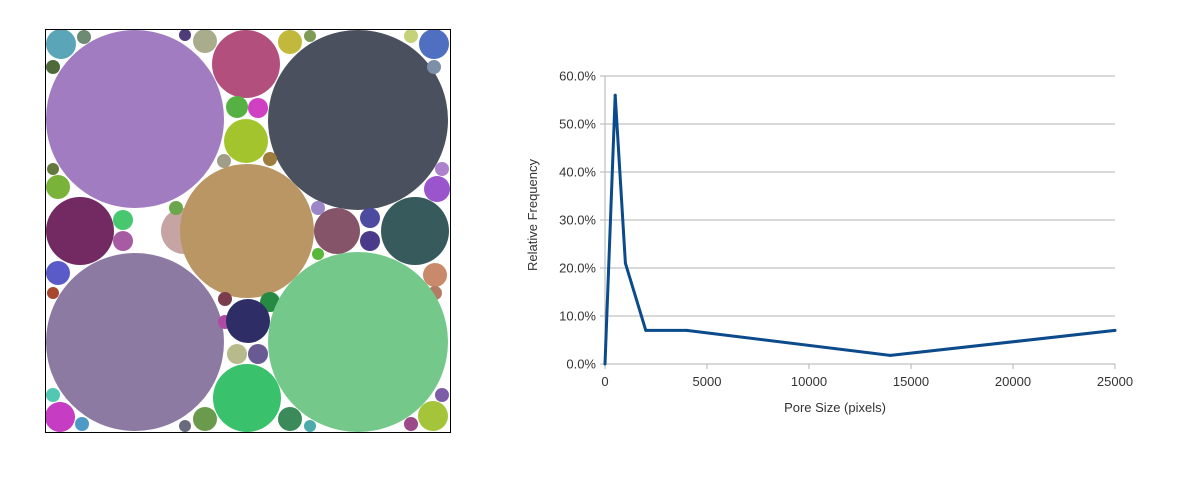 Image resolution: width=1181 pixels, height=485 pixels. I want to click on x-tick-label: 5000, so click(707, 381).